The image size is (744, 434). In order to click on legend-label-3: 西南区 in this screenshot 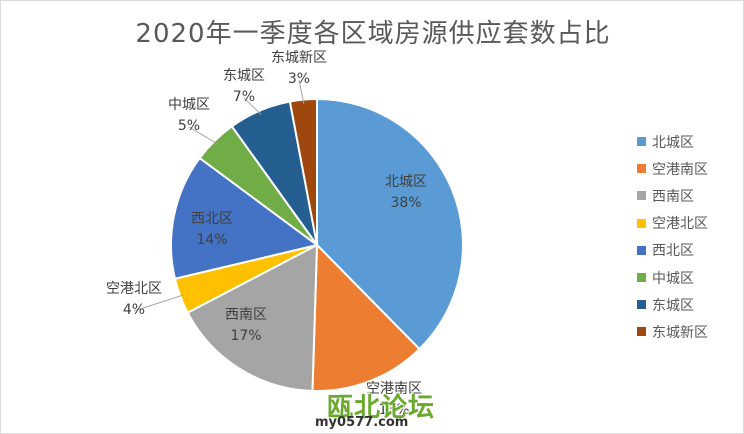, I will do `click(673, 196)`.